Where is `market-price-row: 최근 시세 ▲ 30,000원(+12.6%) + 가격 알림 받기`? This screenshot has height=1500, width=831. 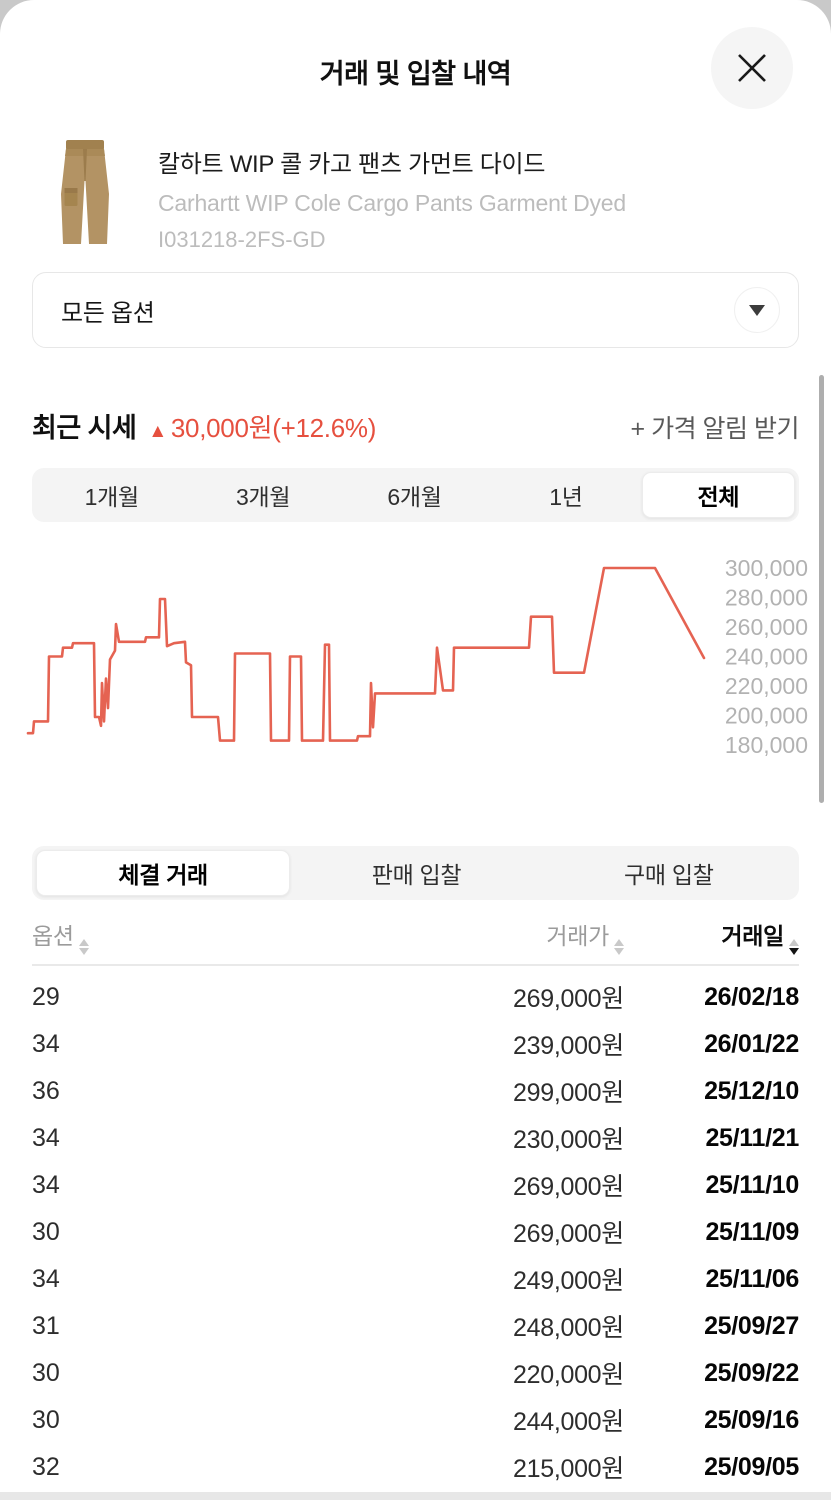
market-price-row: 최근 시세 ▲ 30,000원(+12.6%) + 가격 알림 받기 is located at coordinates (416, 425).